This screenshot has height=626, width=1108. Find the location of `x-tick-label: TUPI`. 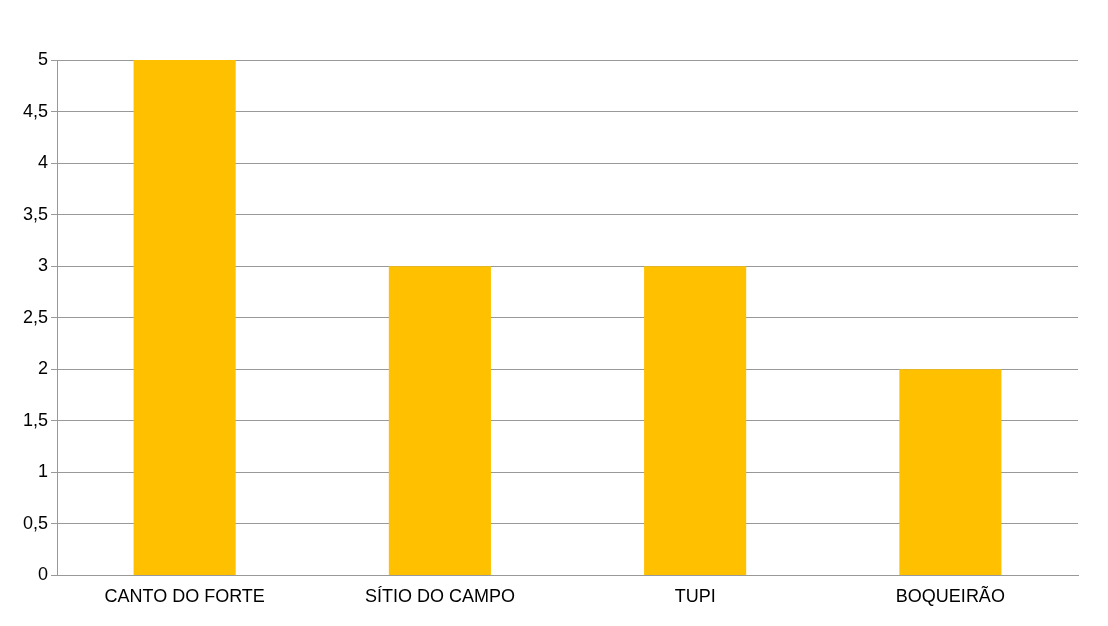

x-tick-label: TUPI is located at coordinates (695, 596).